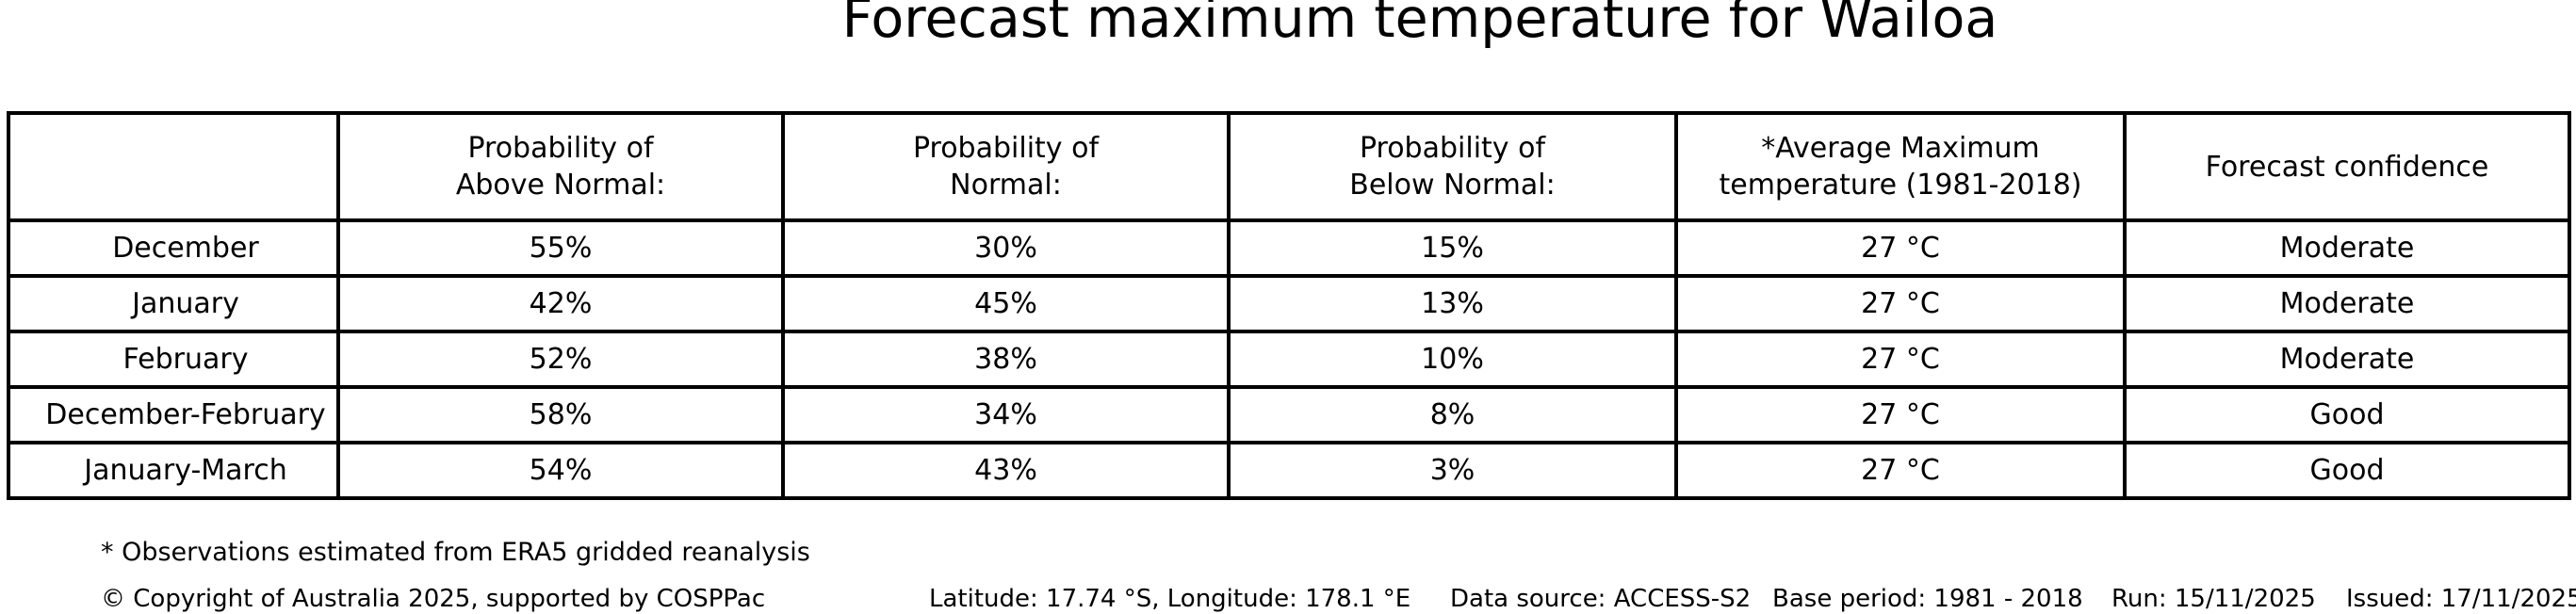 This screenshot has width=2576, height=614. What do you see at coordinates (1006, 414) in the screenshot?
I see `table-cell-normal: 34%` at bounding box center [1006, 414].